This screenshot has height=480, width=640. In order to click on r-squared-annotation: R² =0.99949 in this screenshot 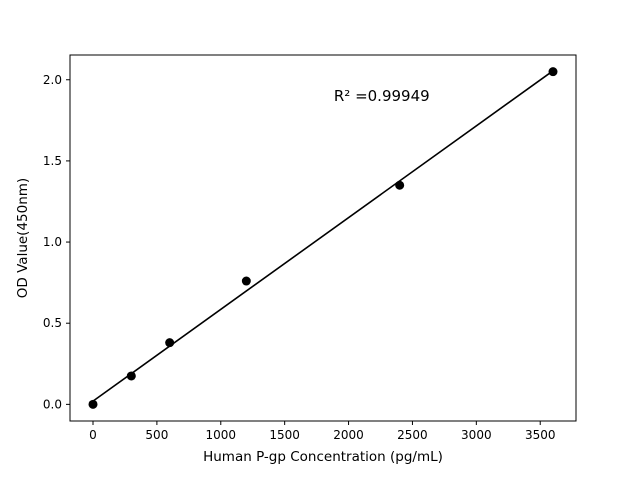, I will do `click(382, 96)`.